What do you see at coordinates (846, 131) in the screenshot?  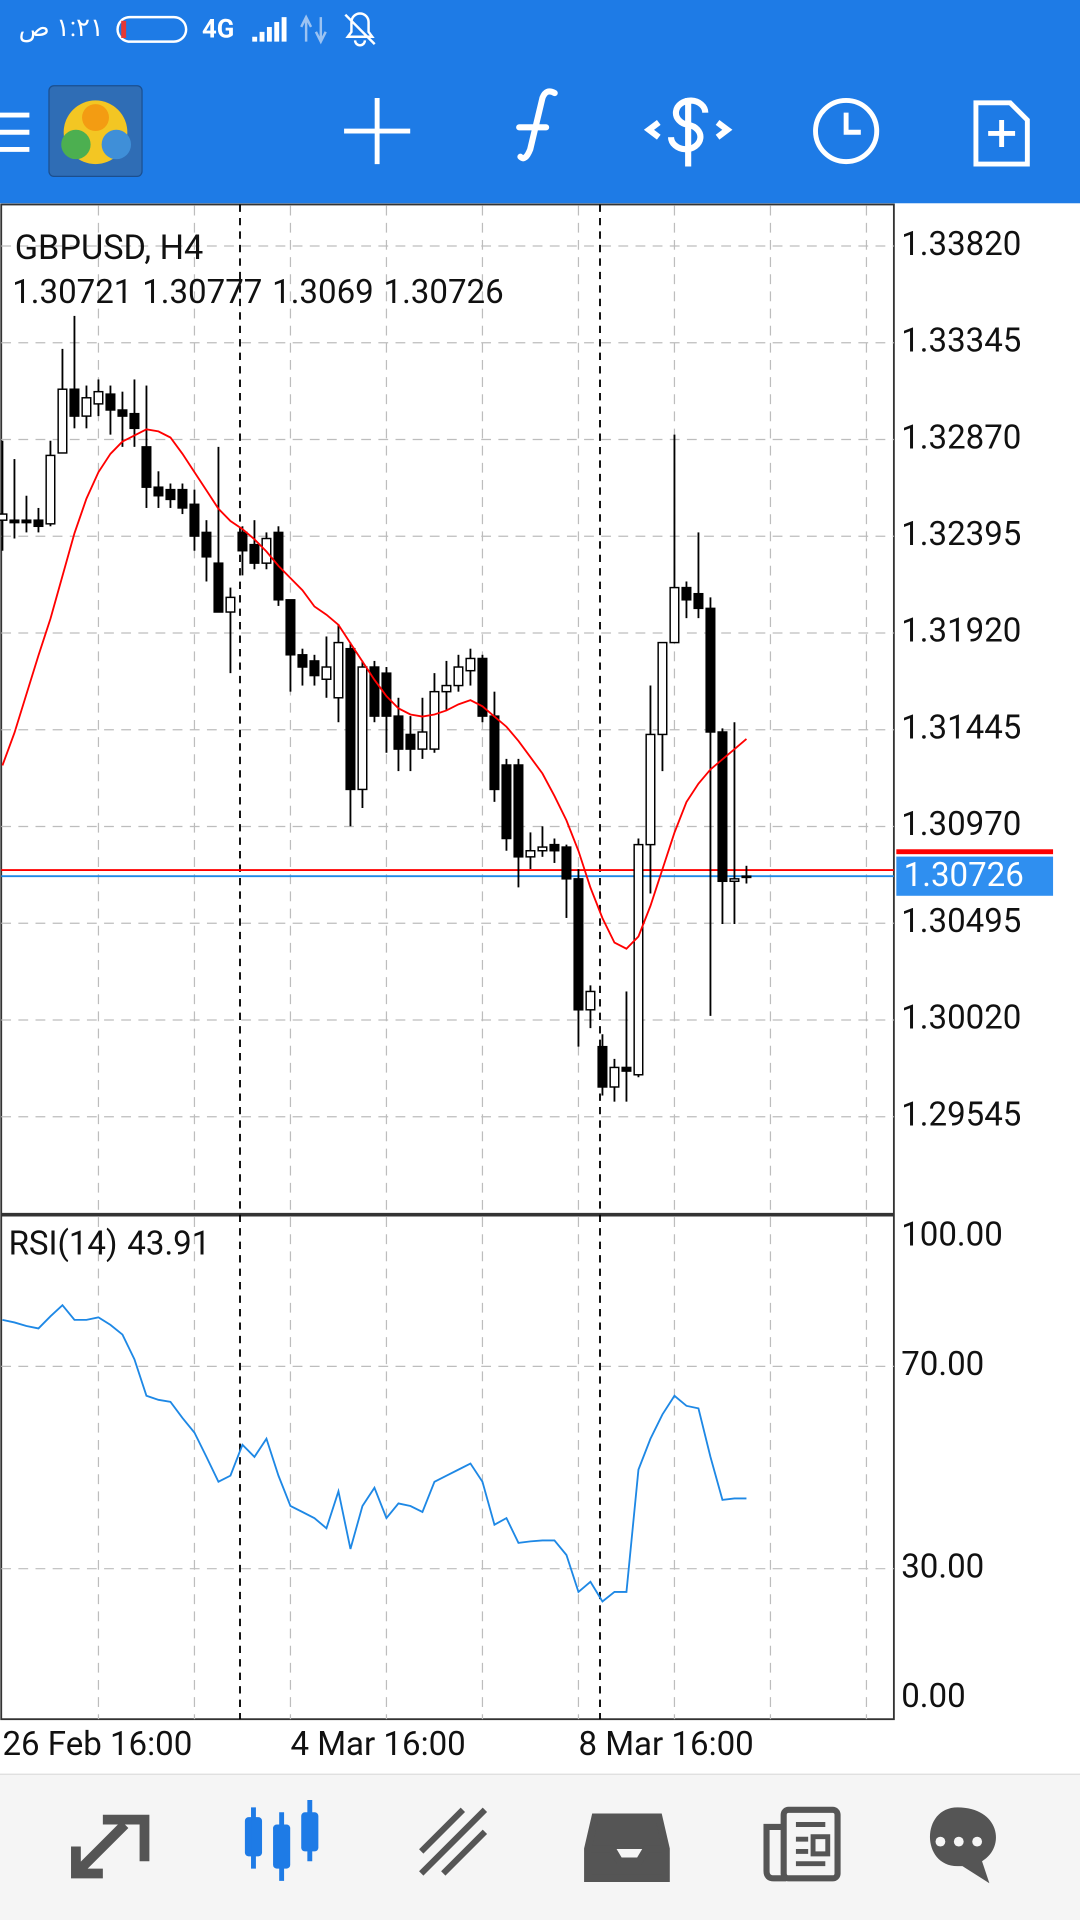 I see `period-button` at bounding box center [846, 131].